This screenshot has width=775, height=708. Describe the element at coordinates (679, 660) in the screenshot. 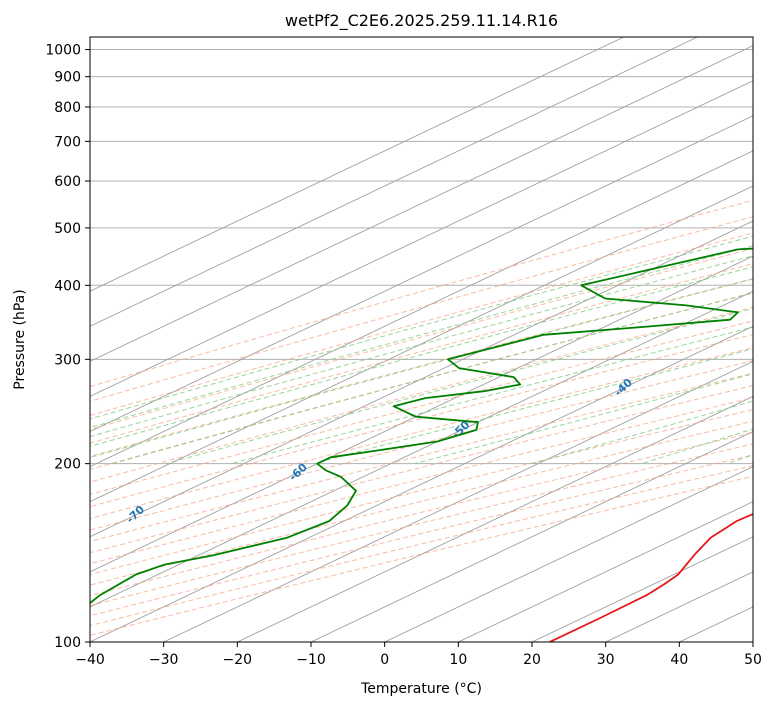

I see `x-tick-label: 40` at that location.